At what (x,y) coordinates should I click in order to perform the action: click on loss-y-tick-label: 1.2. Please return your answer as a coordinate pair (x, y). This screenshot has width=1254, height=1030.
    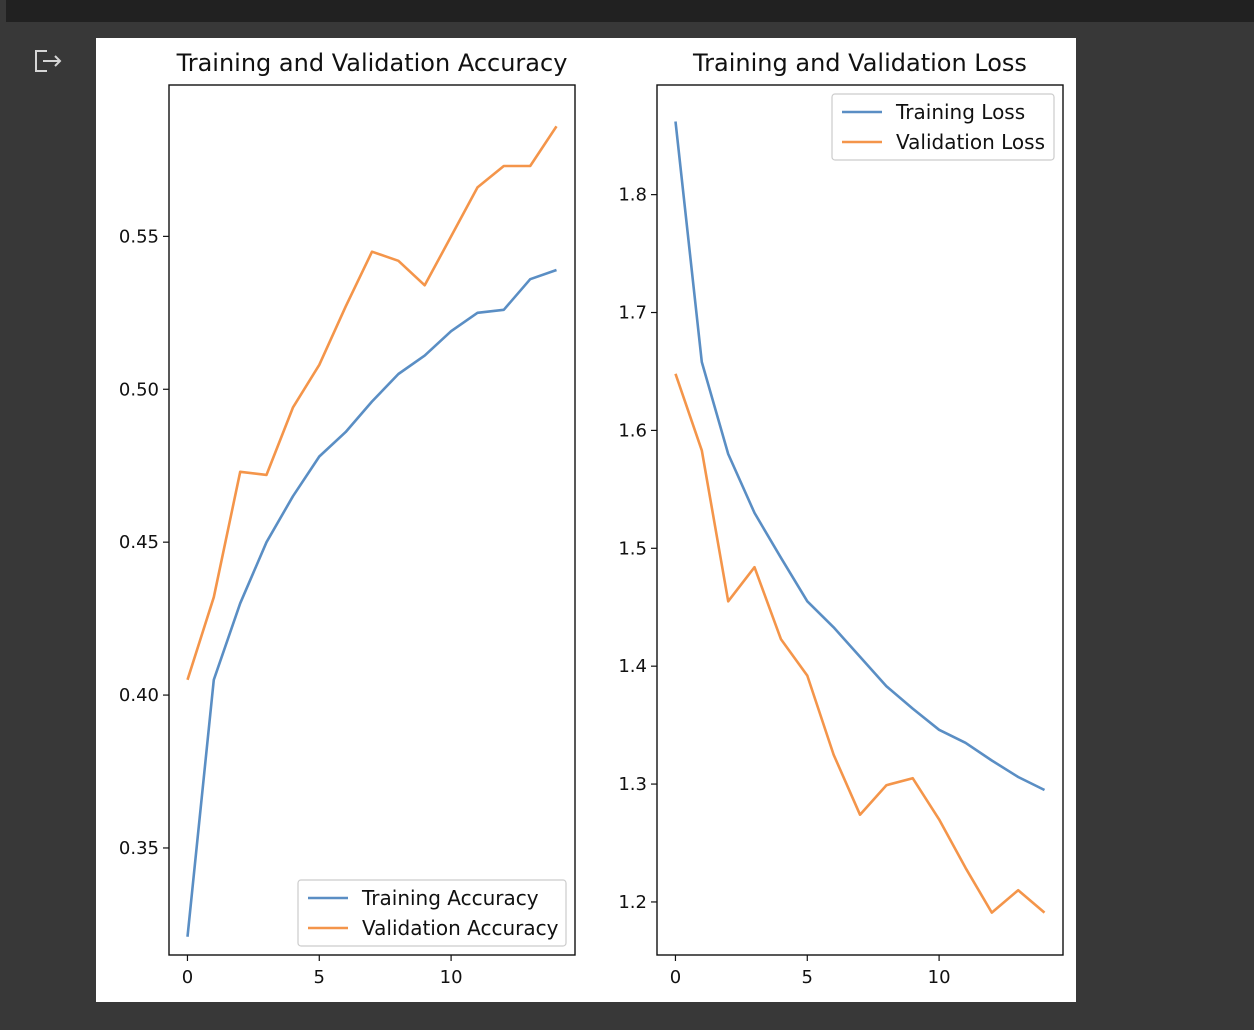
    Looking at the image, I should click on (632, 902).